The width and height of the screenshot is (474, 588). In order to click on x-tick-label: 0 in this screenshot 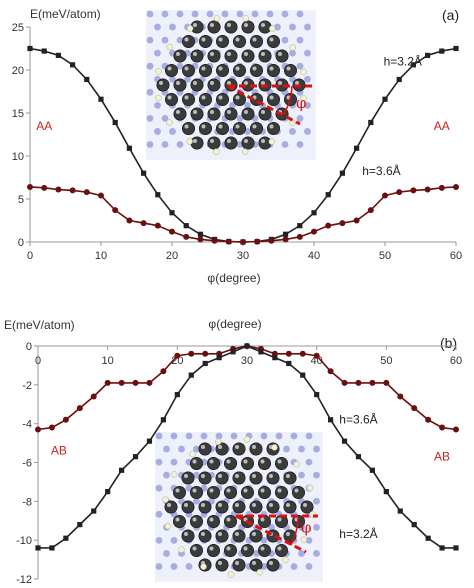, I will do `click(38, 361)`.